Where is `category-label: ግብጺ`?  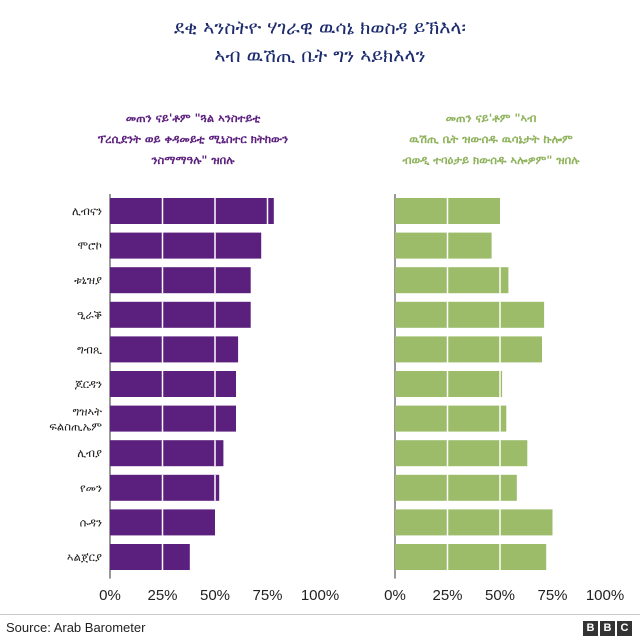 category-label: ግብጺ is located at coordinates (90, 349).